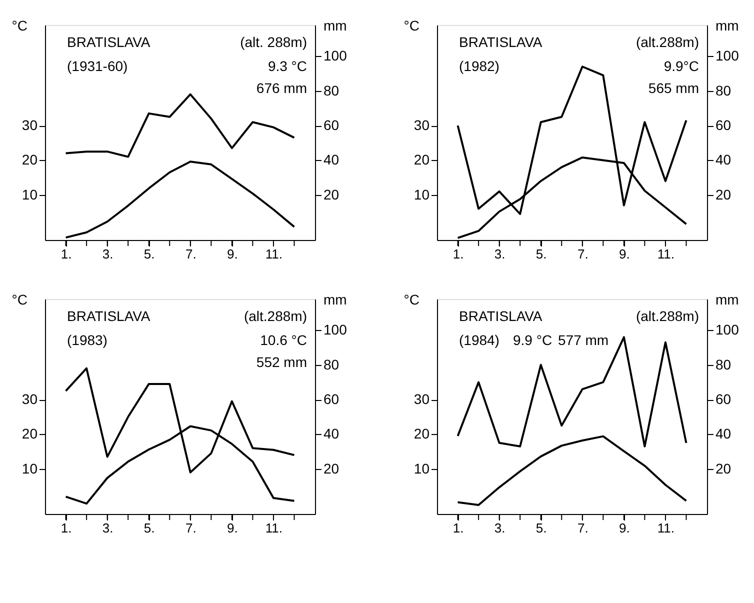 The image size is (754, 603). What do you see at coordinates (281, 362) in the screenshot?
I see `annotation: 552 mm` at bounding box center [281, 362].